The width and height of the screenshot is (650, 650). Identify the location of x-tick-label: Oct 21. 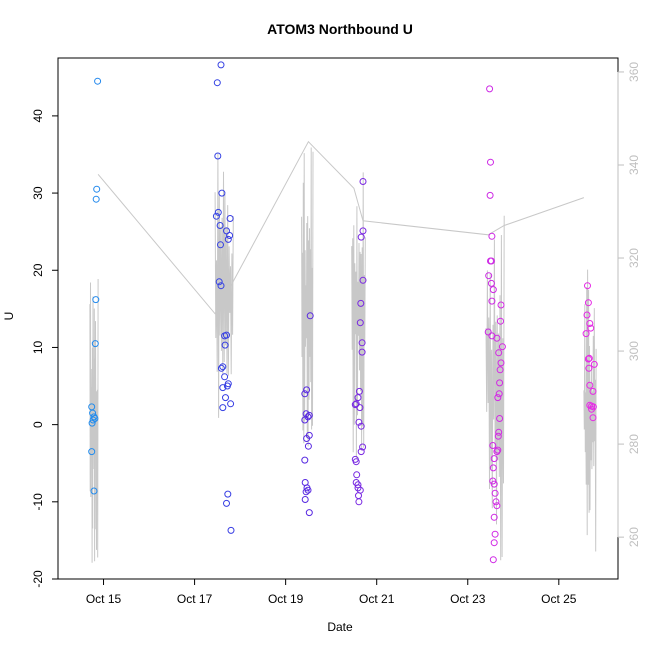
(377, 599).